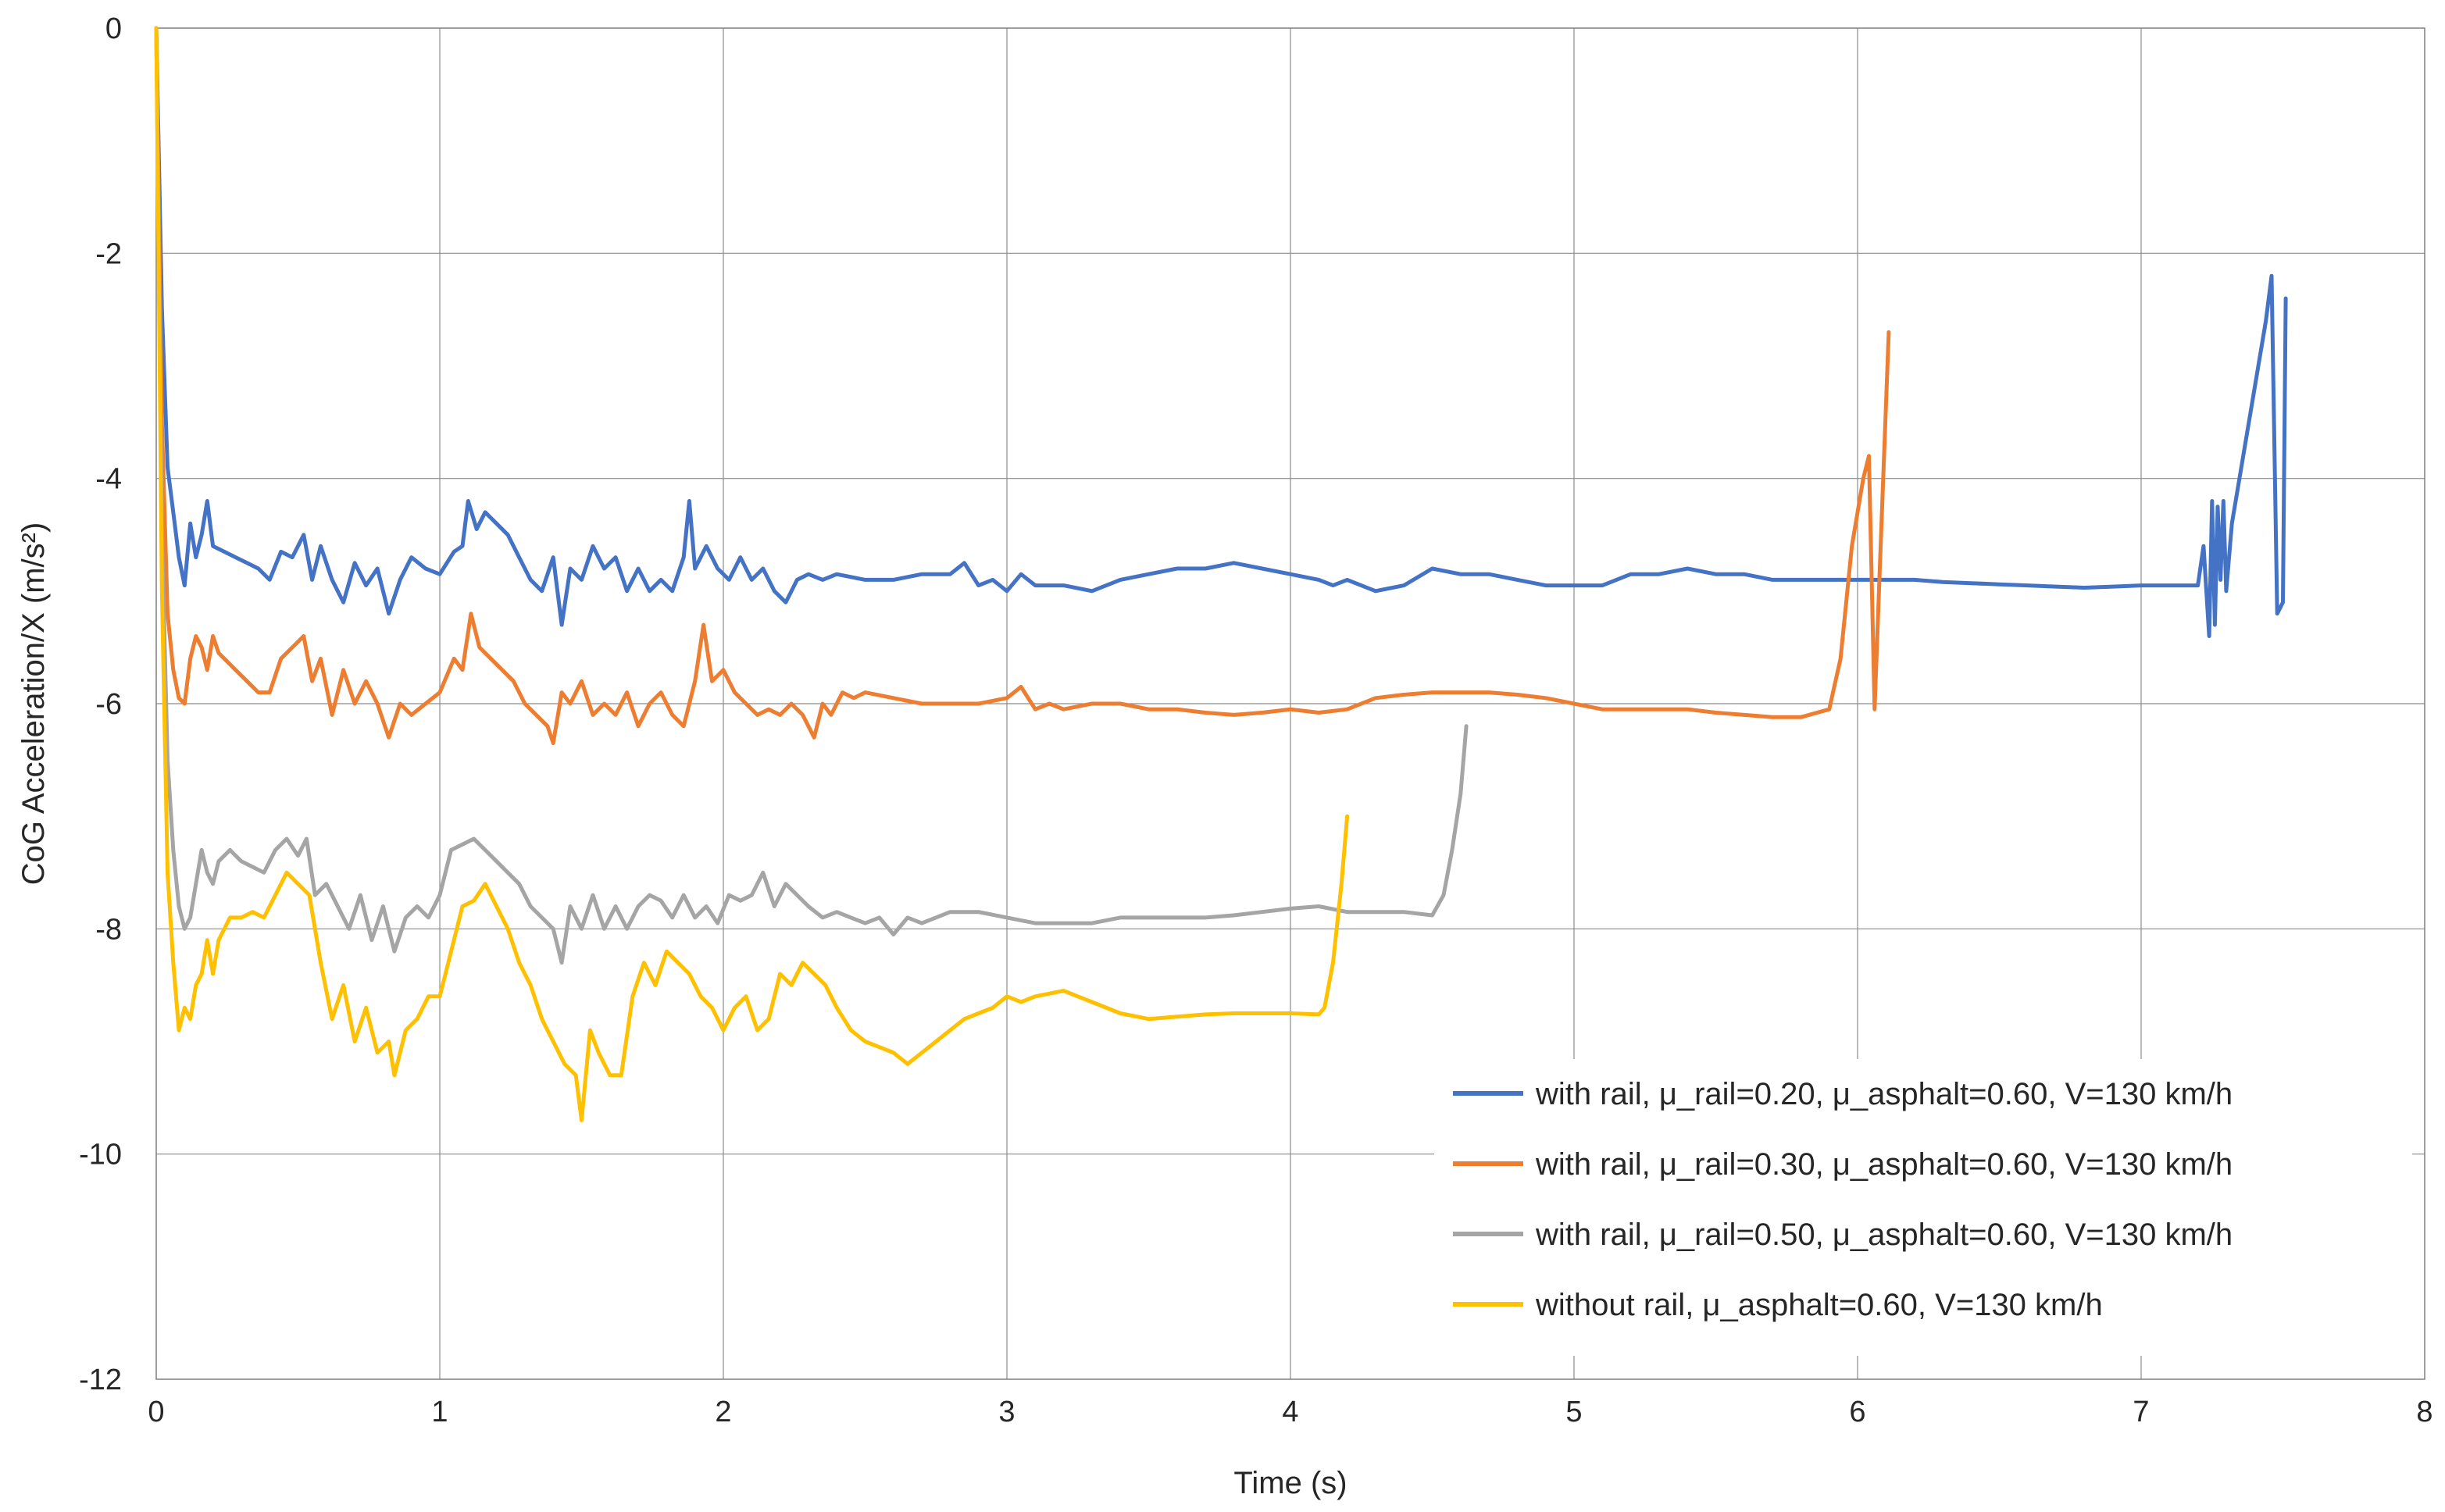 Image resolution: width=2445 pixels, height=1512 pixels. Describe the element at coordinates (100, 1155) in the screenshot. I see `y-tick-label: -10` at that location.